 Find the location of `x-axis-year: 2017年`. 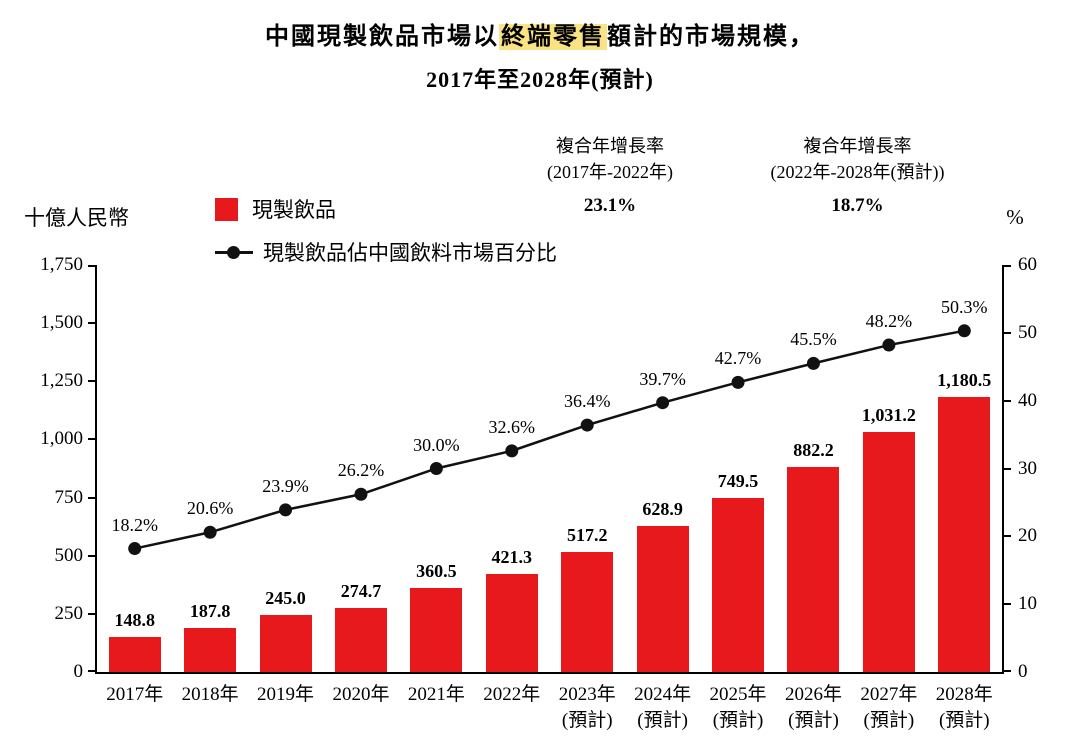

x-axis-year: 2017年 is located at coordinates (135, 694).